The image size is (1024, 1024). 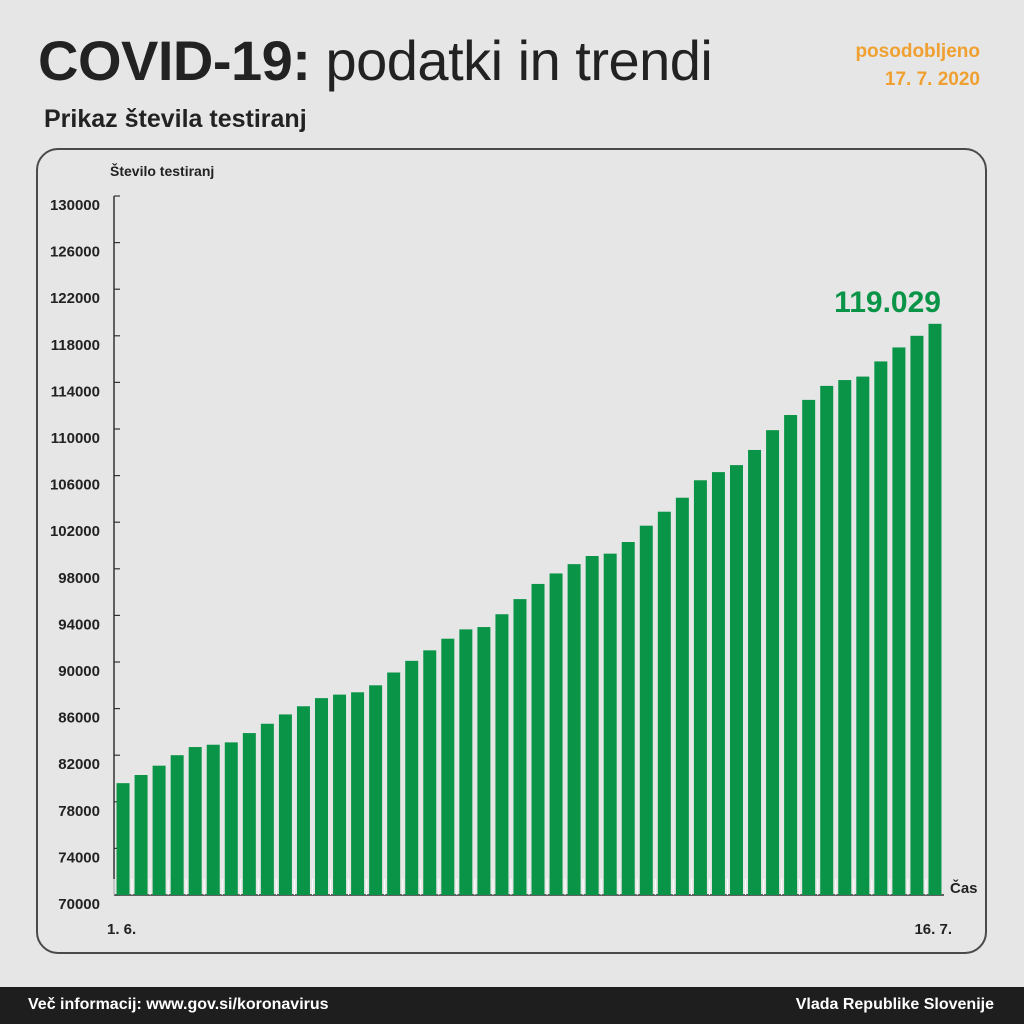 I want to click on y-tick-label: 94000, so click(x=79, y=624).